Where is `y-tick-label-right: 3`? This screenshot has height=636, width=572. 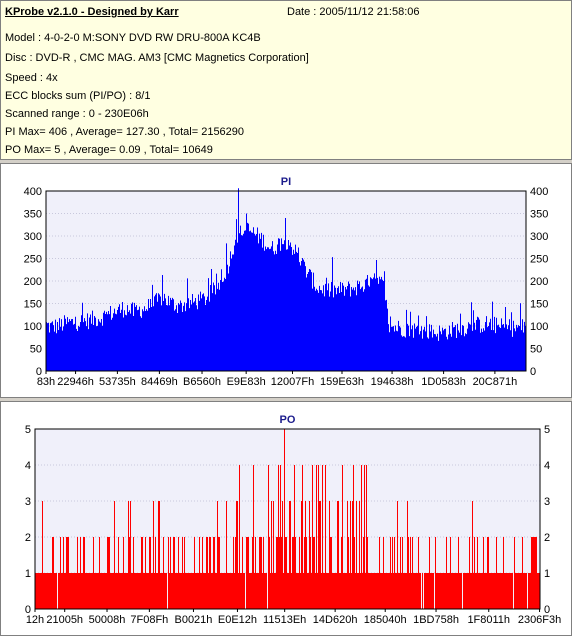 y-tick-label-right: 3 is located at coordinates (547, 502).